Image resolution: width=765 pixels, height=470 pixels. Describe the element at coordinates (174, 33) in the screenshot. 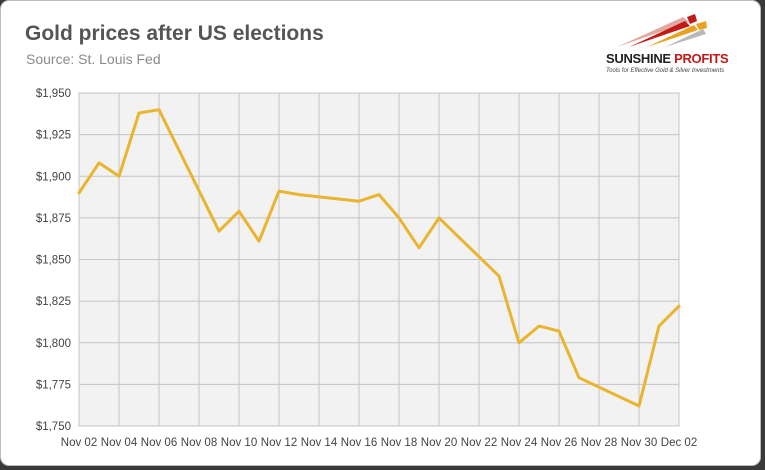

I see `chart-title: Gold prices after US elections` at that location.